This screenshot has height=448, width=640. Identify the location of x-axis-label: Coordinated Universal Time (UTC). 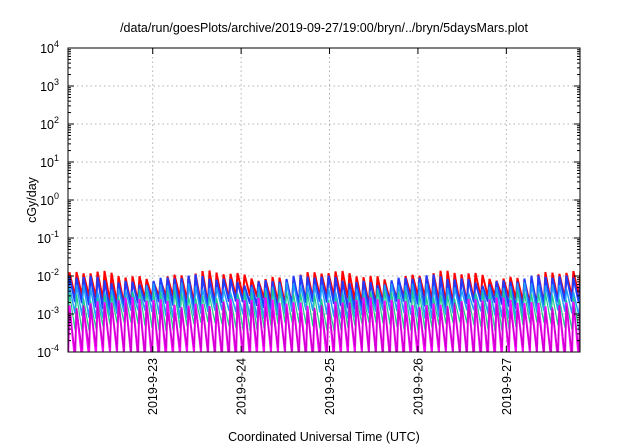
(324, 437).